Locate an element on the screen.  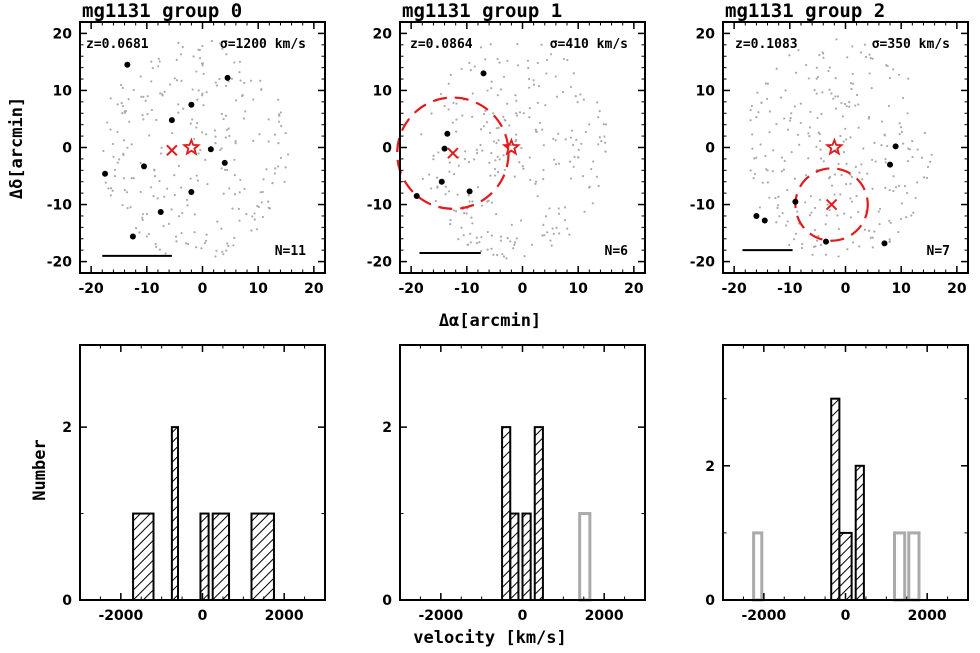
sky-ytick-label-1: 0 is located at coordinates (387, 149).